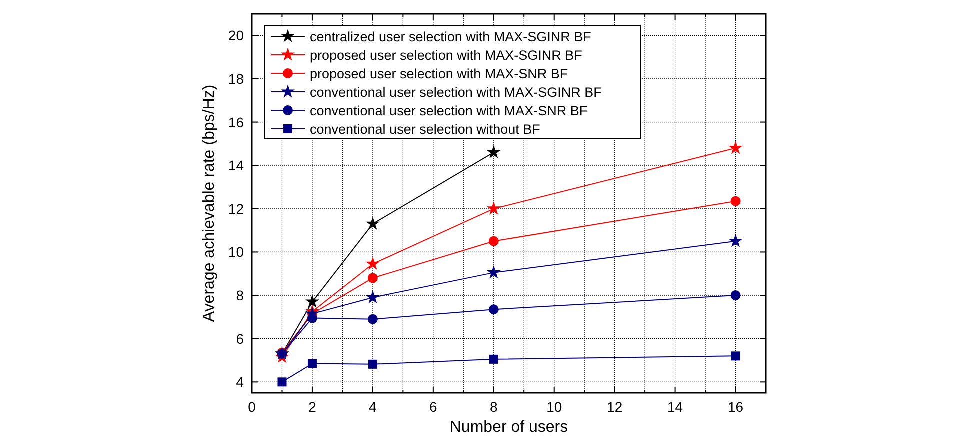 The image size is (967, 438). I want to click on y-tick-label: 8, so click(240, 296).